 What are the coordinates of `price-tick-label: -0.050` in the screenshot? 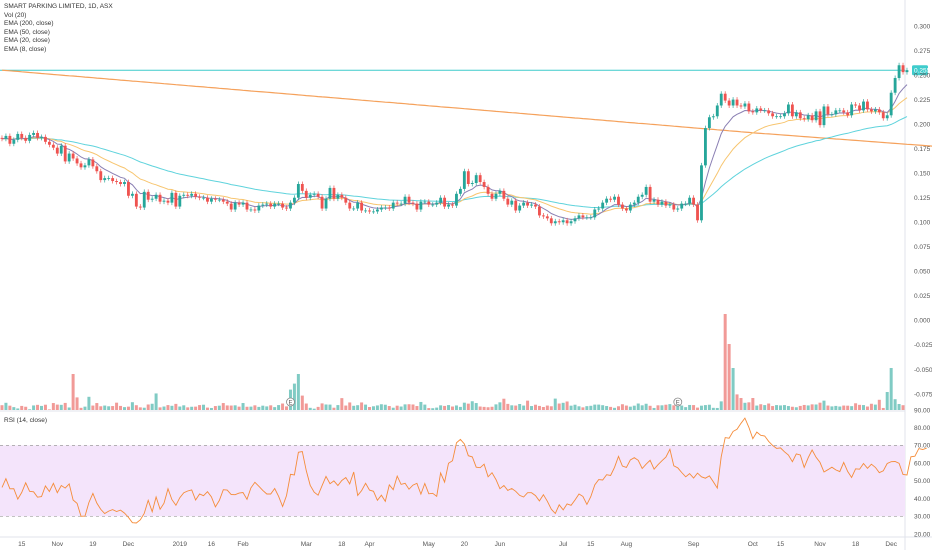 It's located at (923, 370).